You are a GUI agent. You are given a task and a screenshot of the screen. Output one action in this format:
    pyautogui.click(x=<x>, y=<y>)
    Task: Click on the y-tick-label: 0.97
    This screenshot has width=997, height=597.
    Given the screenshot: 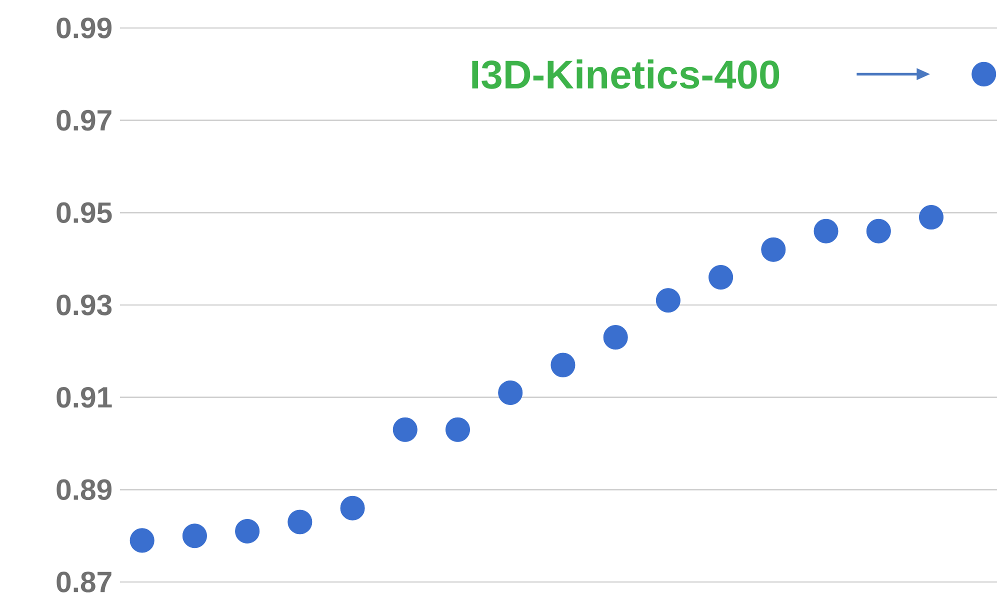 What is the action you would take?
    pyautogui.click(x=84, y=120)
    